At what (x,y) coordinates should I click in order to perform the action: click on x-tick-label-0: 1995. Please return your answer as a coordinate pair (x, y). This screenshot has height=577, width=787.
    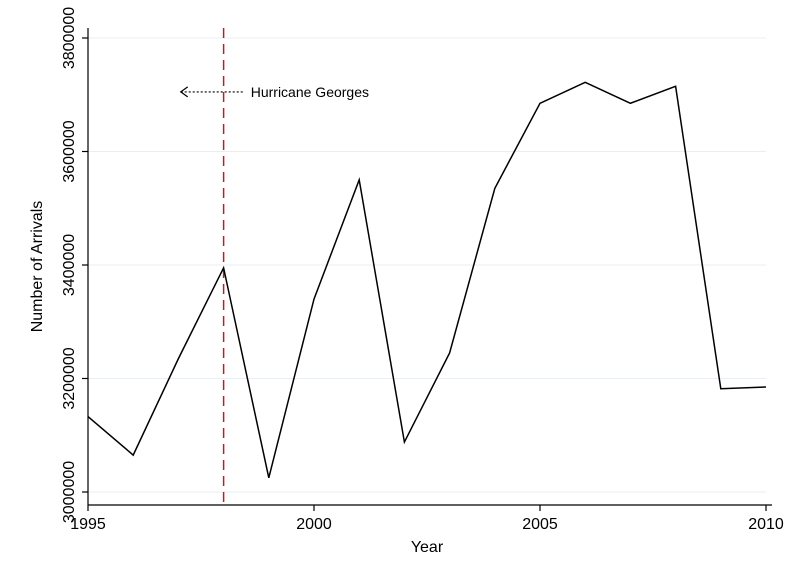
    Looking at the image, I should click on (88, 524).